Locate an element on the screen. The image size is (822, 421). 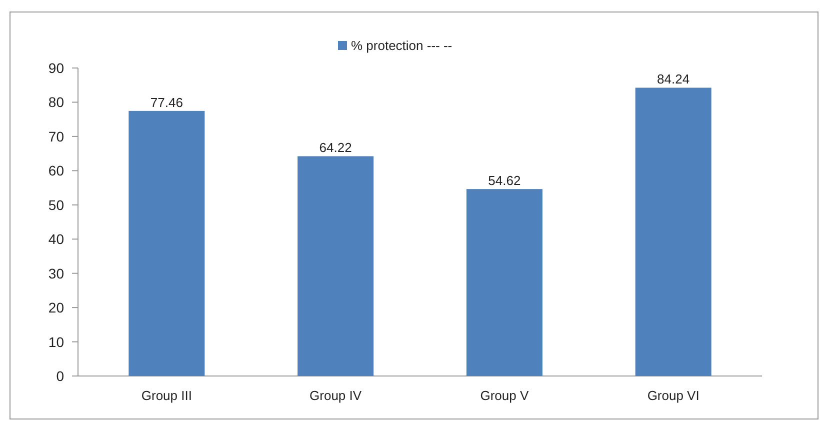
x-tick-label: Group IV is located at coordinates (336, 395).